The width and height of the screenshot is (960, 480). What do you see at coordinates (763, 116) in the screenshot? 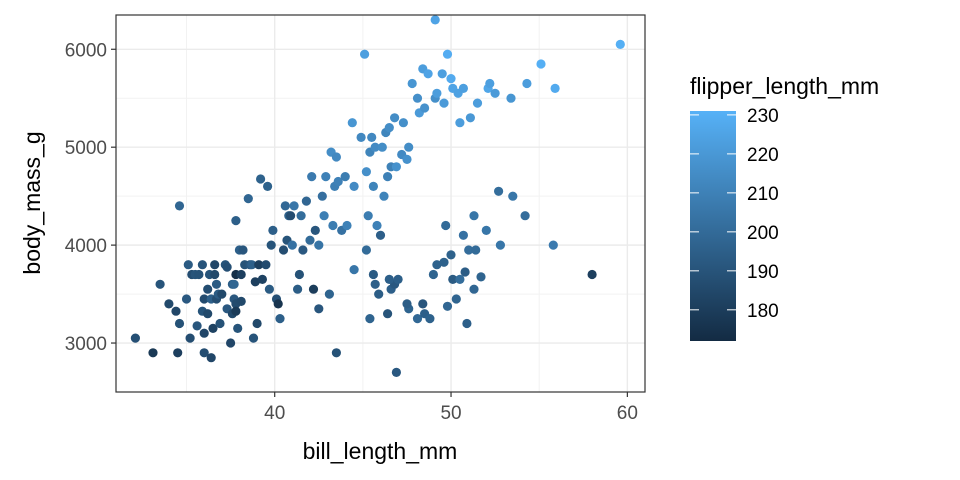
I see `colorbar-tick-label: 230` at bounding box center [763, 116].